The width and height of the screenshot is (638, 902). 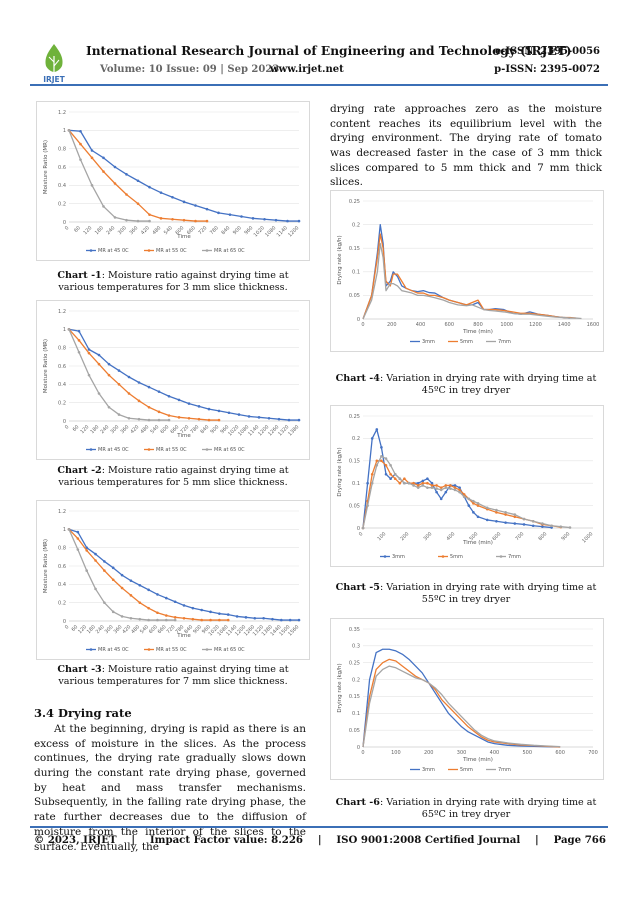 I want to click on legend-label: 5mm, so click(x=456, y=557).